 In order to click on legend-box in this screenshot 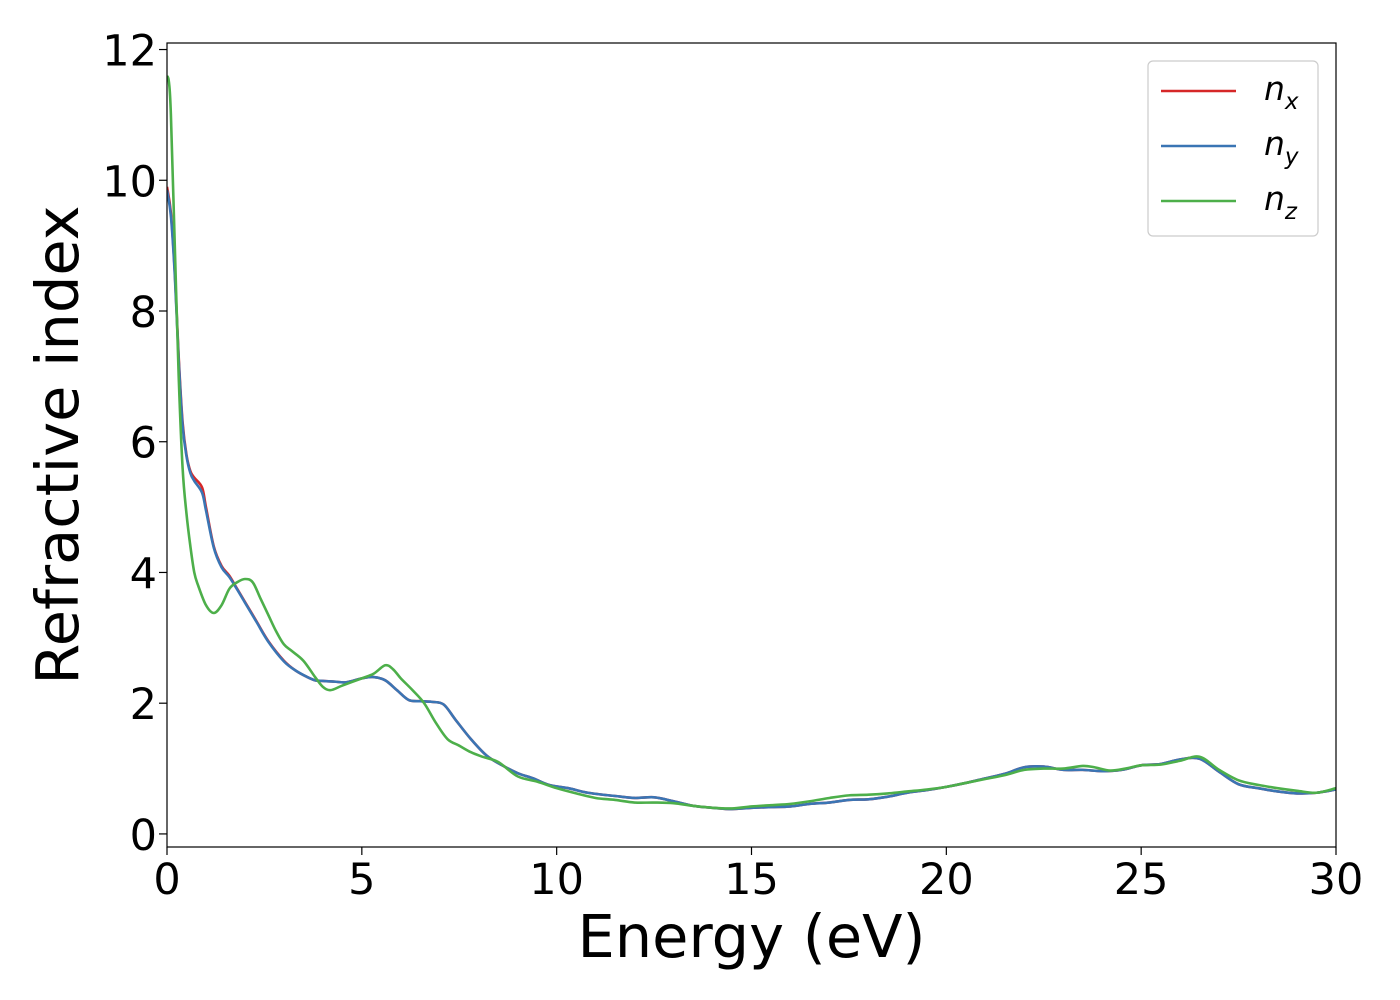, I will do `click(1233, 148)`.